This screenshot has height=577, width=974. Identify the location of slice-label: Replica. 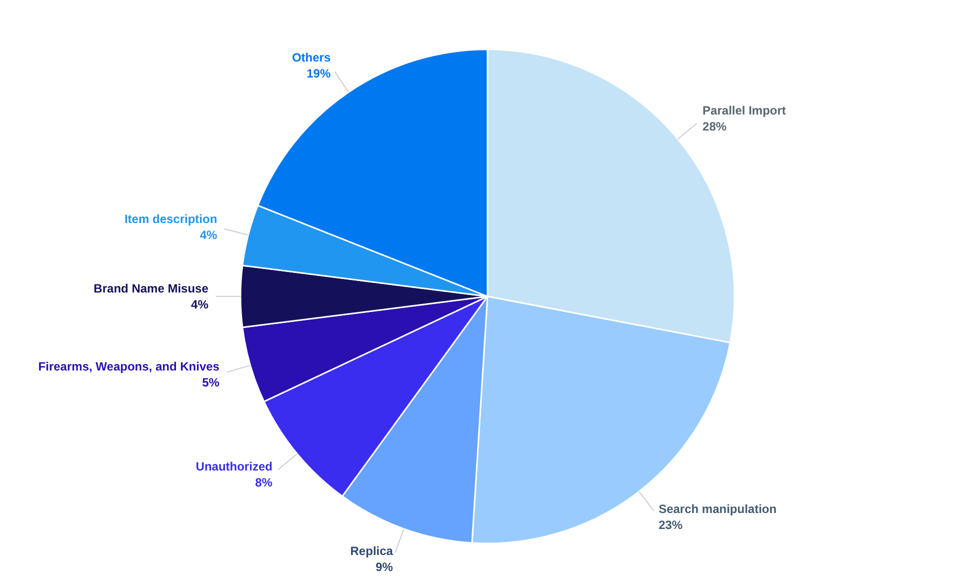
(372, 551).